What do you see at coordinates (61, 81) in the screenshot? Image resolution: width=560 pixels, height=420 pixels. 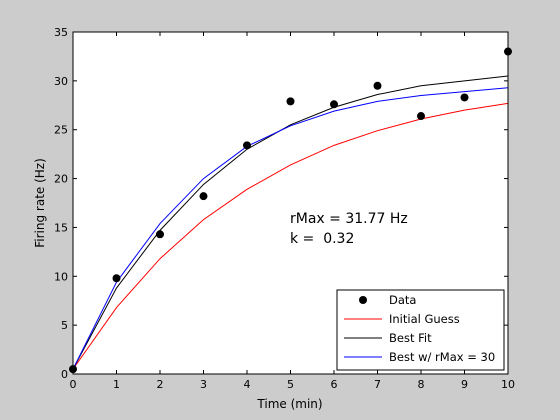 I see `y-tick-label: 30` at bounding box center [61, 81].